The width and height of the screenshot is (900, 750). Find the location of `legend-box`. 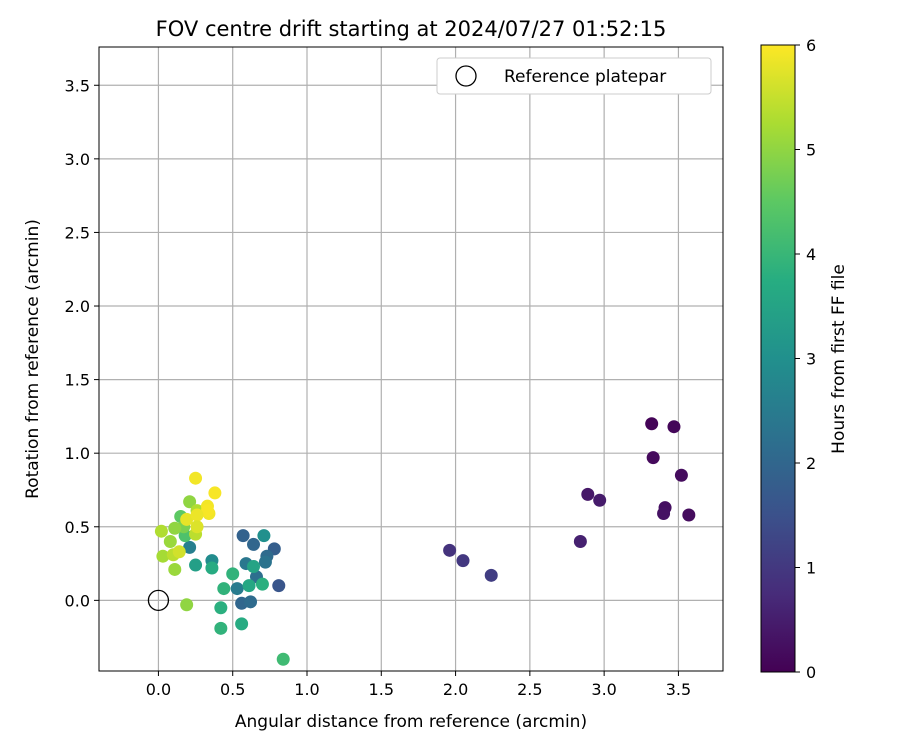

legend-box is located at coordinates (574, 76).